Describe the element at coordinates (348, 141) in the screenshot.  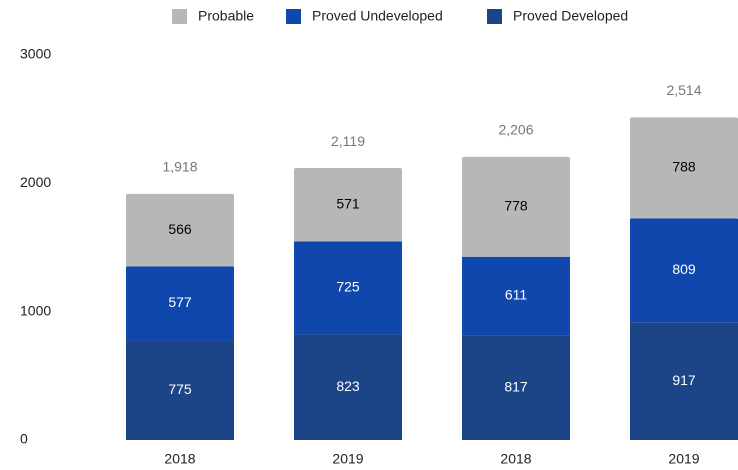
I see `total-label: 2,119` at that location.